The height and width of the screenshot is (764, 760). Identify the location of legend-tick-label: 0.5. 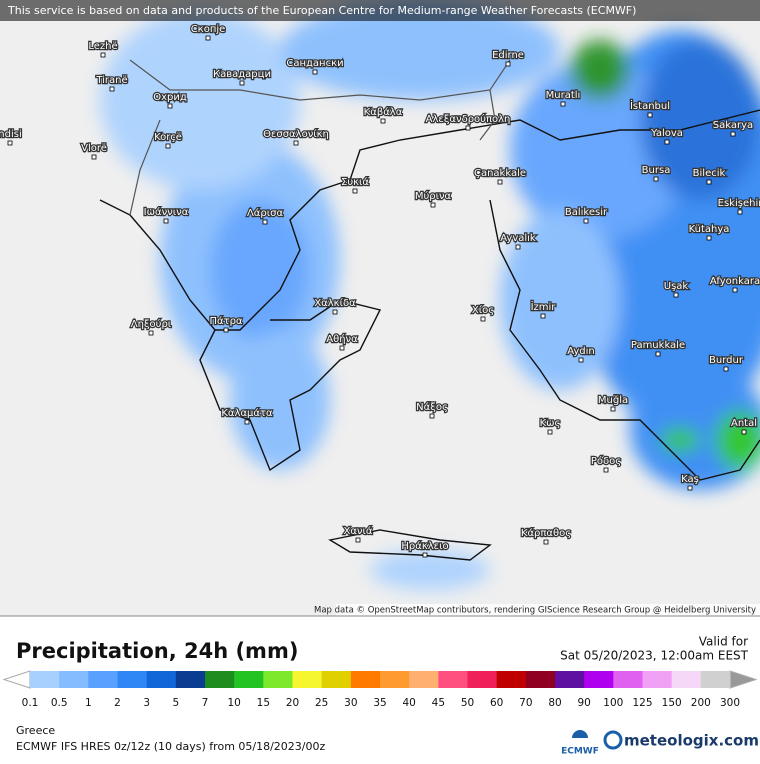
(59, 703).